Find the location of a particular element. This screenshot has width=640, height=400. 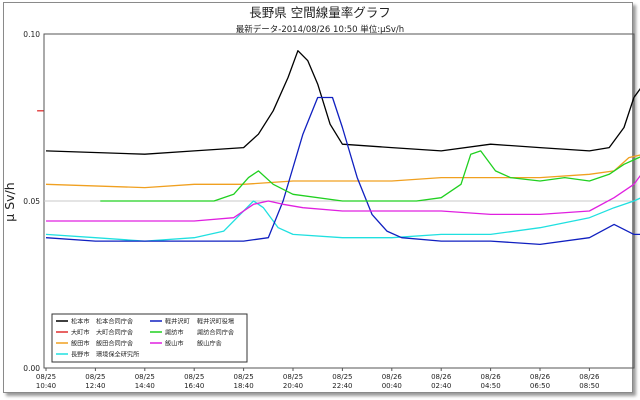

x-tick-time: 16:40 is located at coordinates (194, 386).